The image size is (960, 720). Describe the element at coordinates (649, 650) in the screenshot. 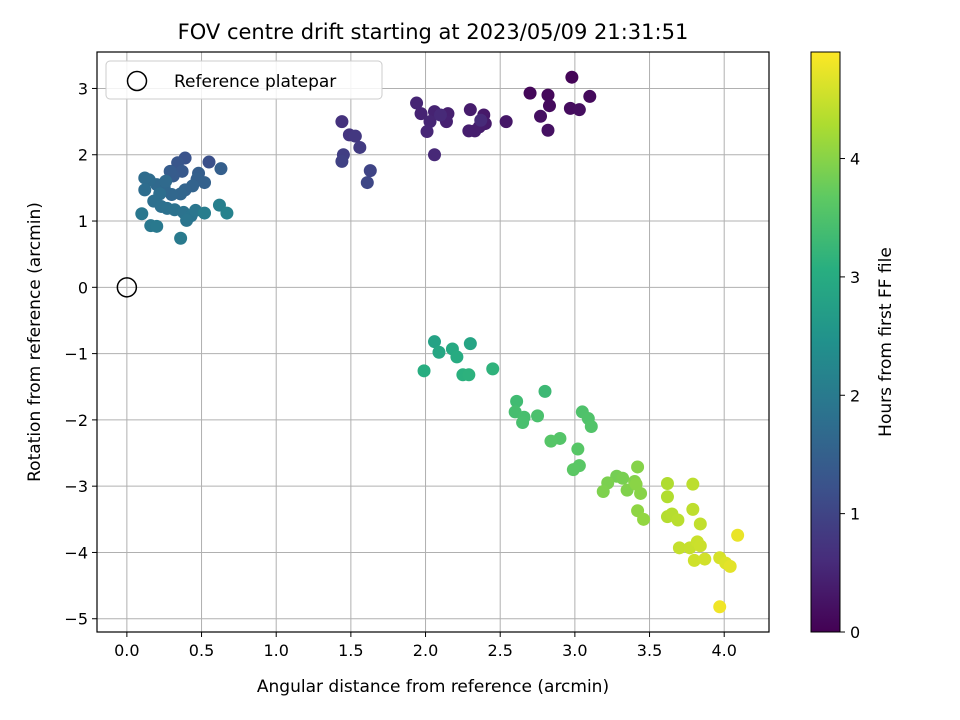

I see `x-tick-label: 3.5` at that location.